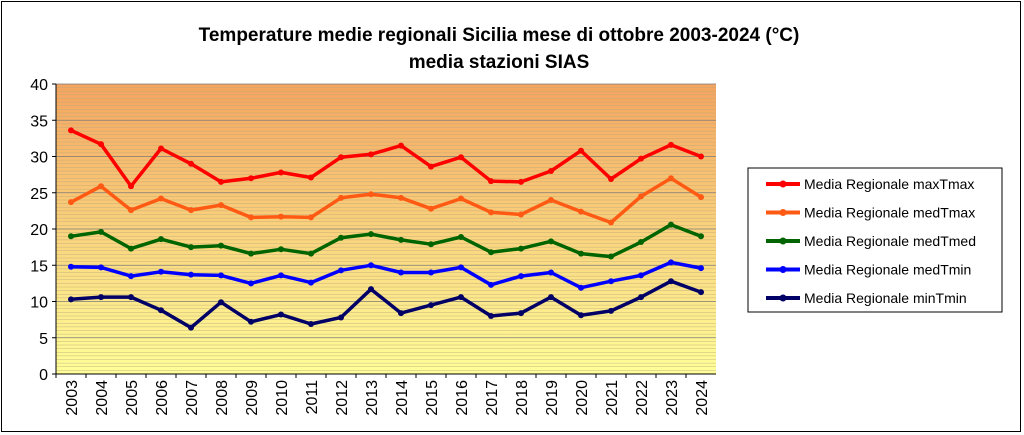 The width and height of the screenshot is (1024, 435). I want to click on x-tick-label: 2019, so click(552, 398).